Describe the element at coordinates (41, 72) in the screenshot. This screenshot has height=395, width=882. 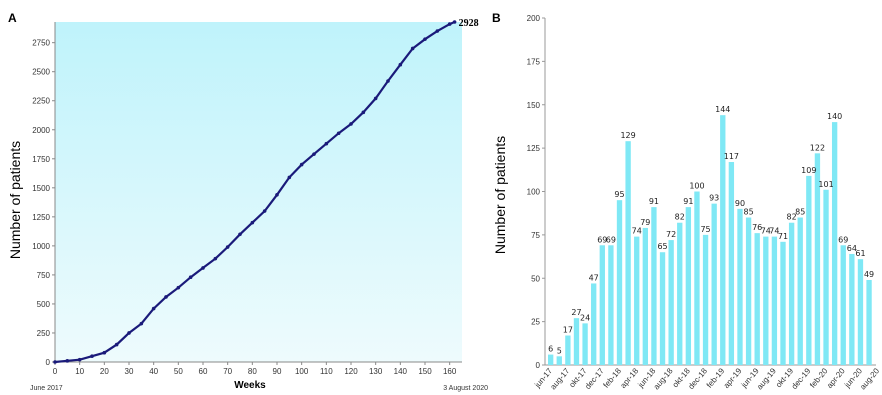
I see `panel-a-y-tick-label: 2500` at that location.